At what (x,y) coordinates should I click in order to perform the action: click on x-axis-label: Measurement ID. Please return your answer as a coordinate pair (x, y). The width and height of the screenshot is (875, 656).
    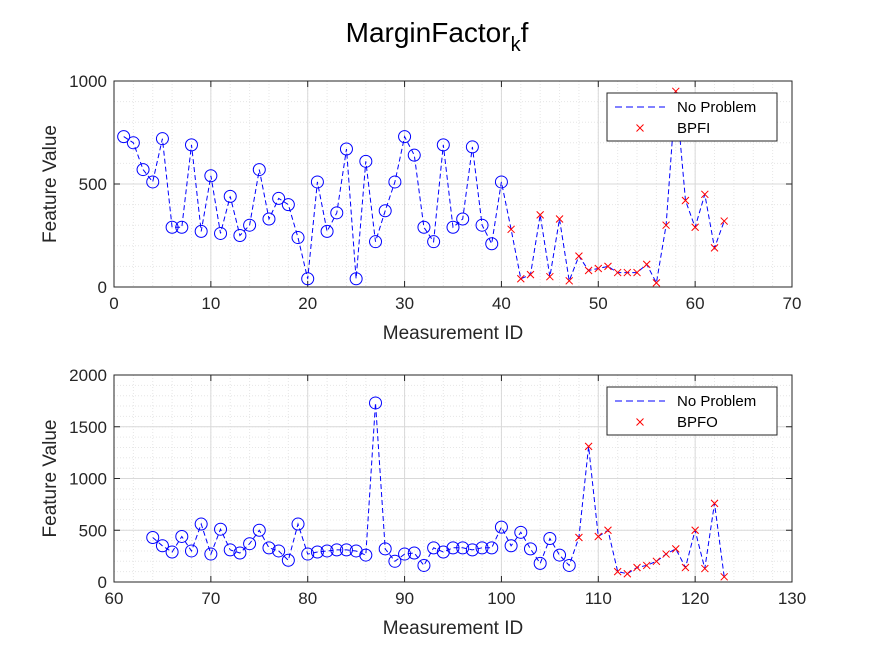
    Looking at the image, I should click on (453, 628).